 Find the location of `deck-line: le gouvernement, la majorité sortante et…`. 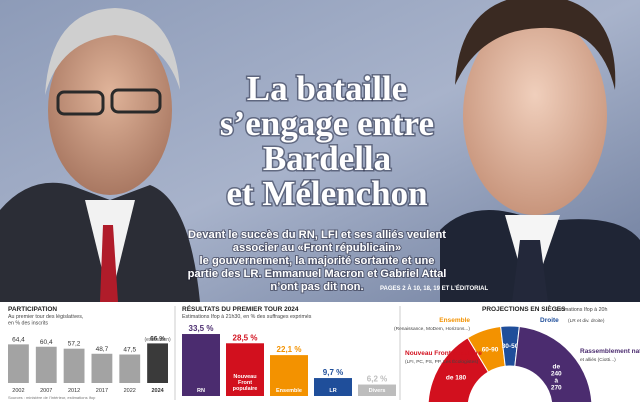

deck-line: le gouvernement, la majorité sortante et… is located at coordinates (317, 261).